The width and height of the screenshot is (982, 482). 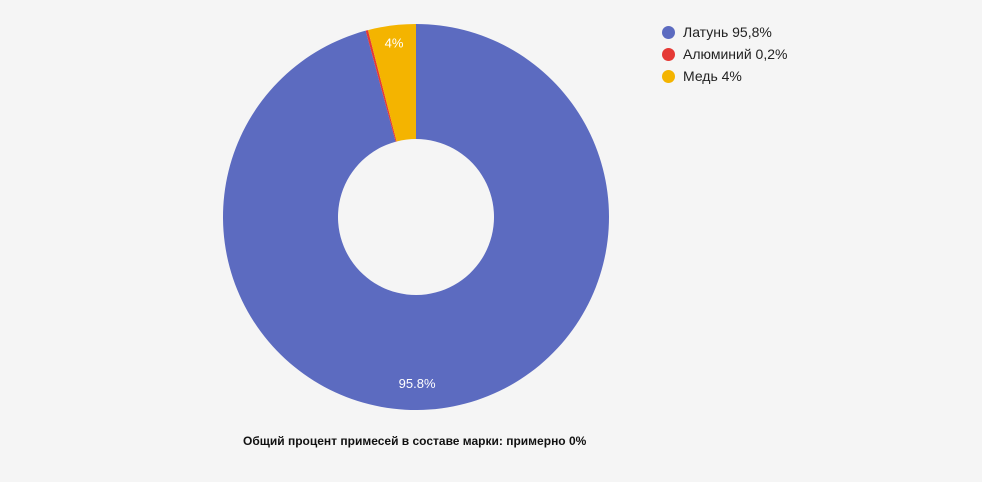 What do you see at coordinates (417, 383) in the screenshot?
I see `slice-label: 95.8%` at bounding box center [417, 383].